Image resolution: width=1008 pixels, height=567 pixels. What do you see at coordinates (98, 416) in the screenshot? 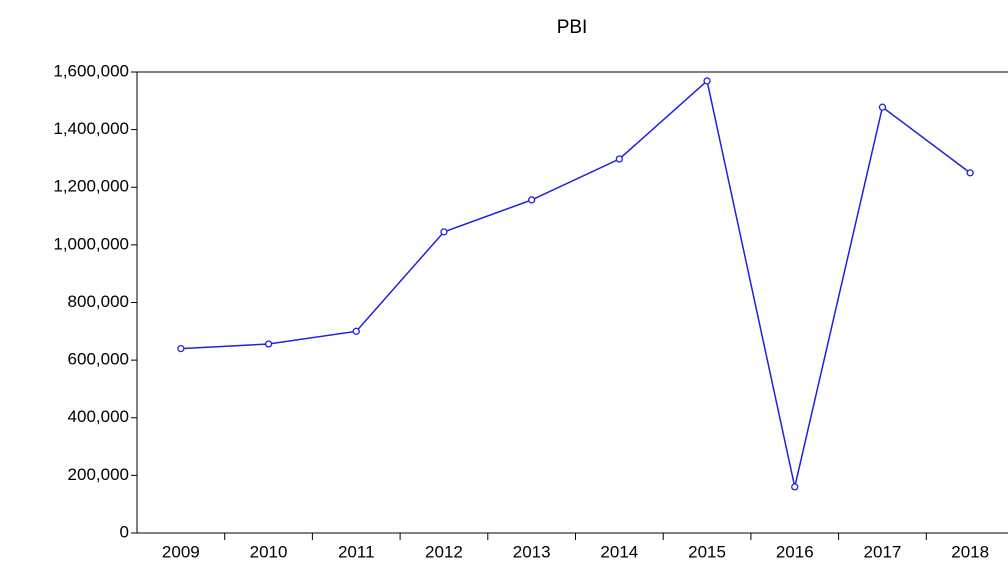
I see `y-tick-label: 400,000` at bounding box center [98, 416].